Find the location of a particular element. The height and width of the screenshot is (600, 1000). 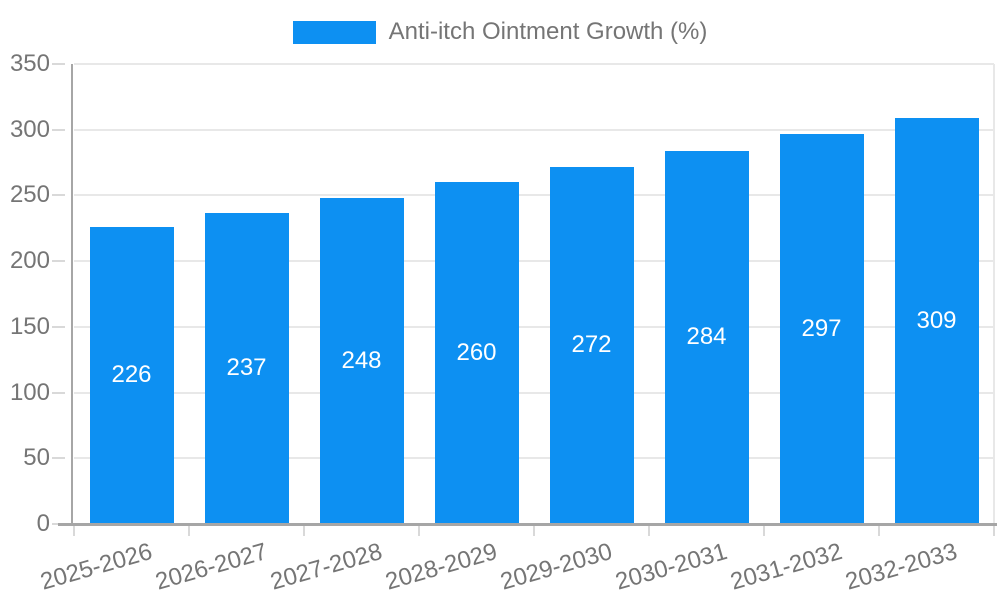

plot-right-border is located at coordinates (994, 294).